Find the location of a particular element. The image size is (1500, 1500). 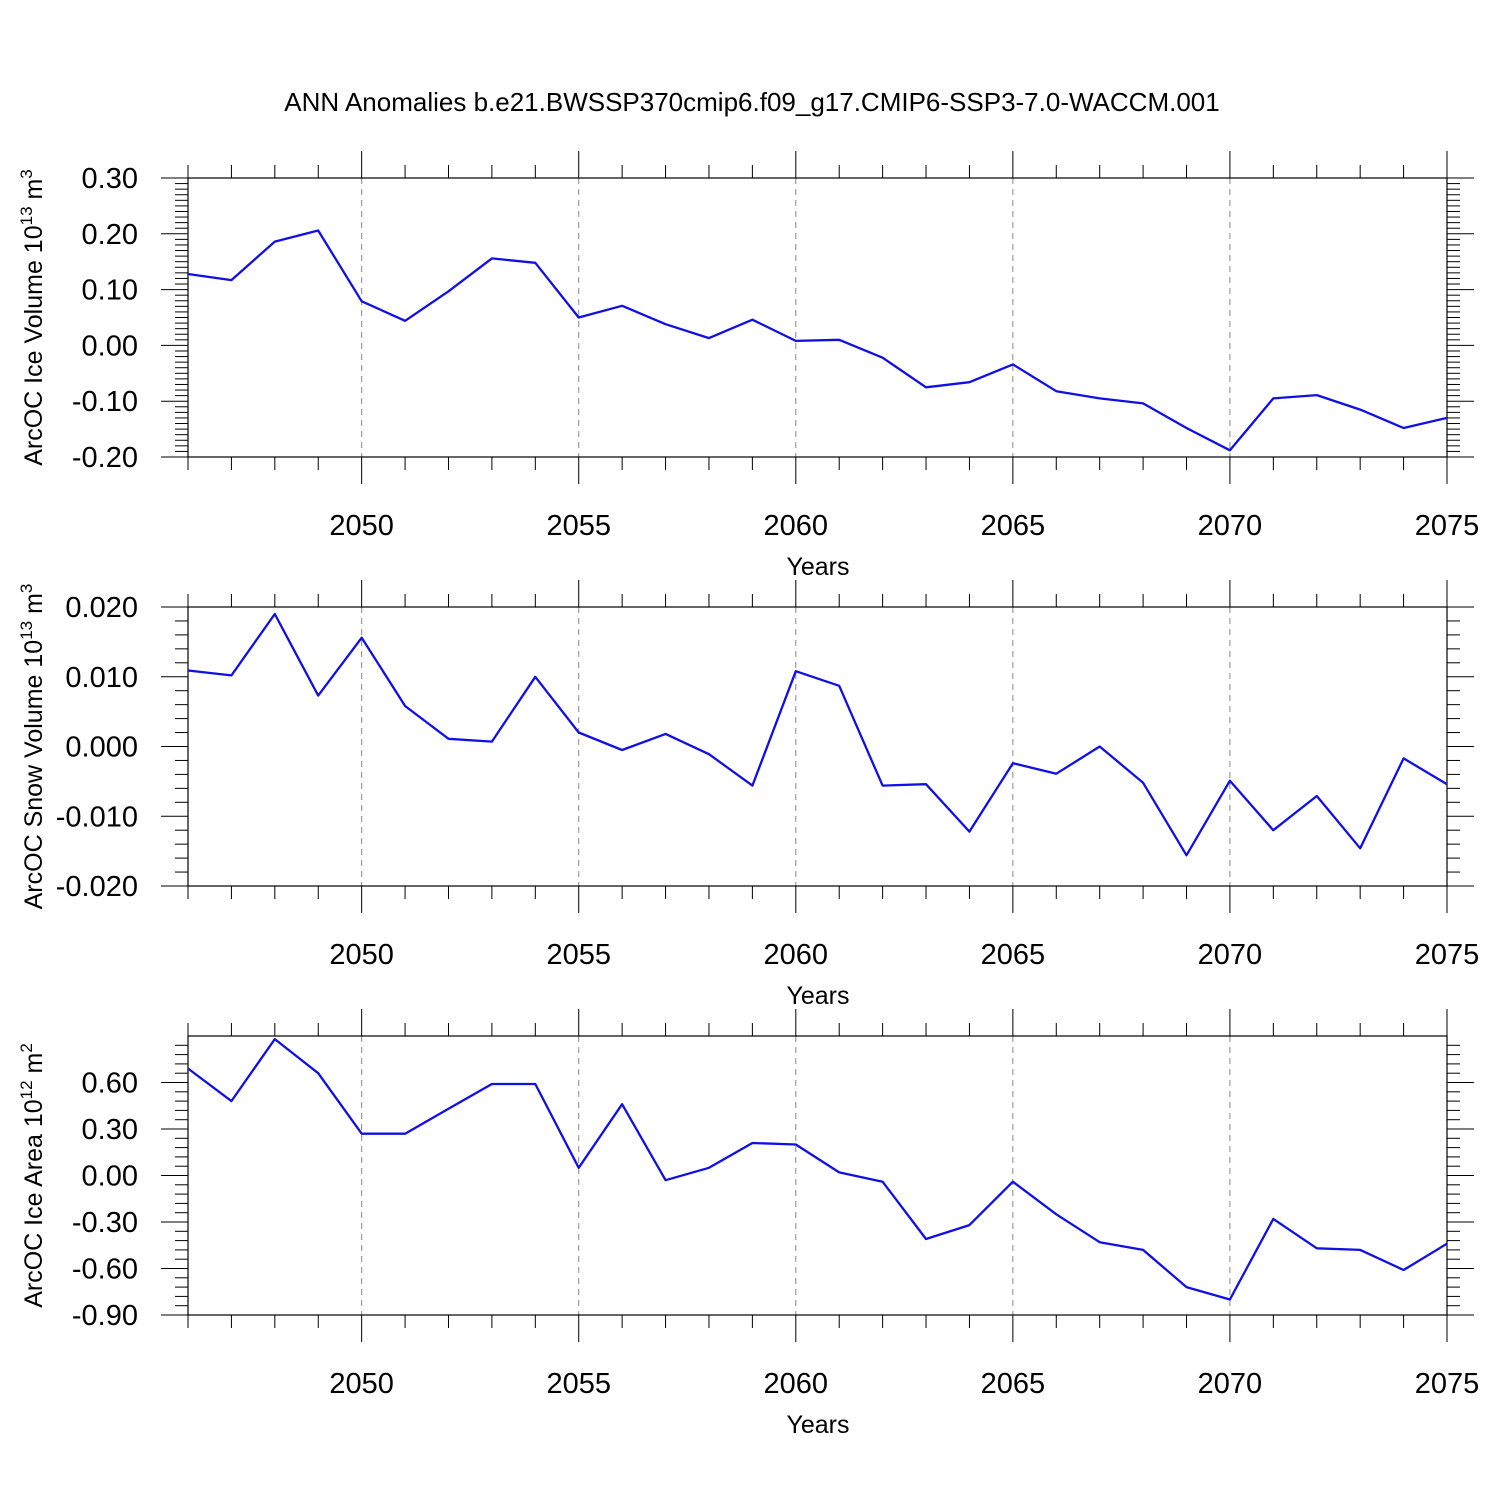

y-tick-label: 0.60 is located at coordinates (110, 1084).